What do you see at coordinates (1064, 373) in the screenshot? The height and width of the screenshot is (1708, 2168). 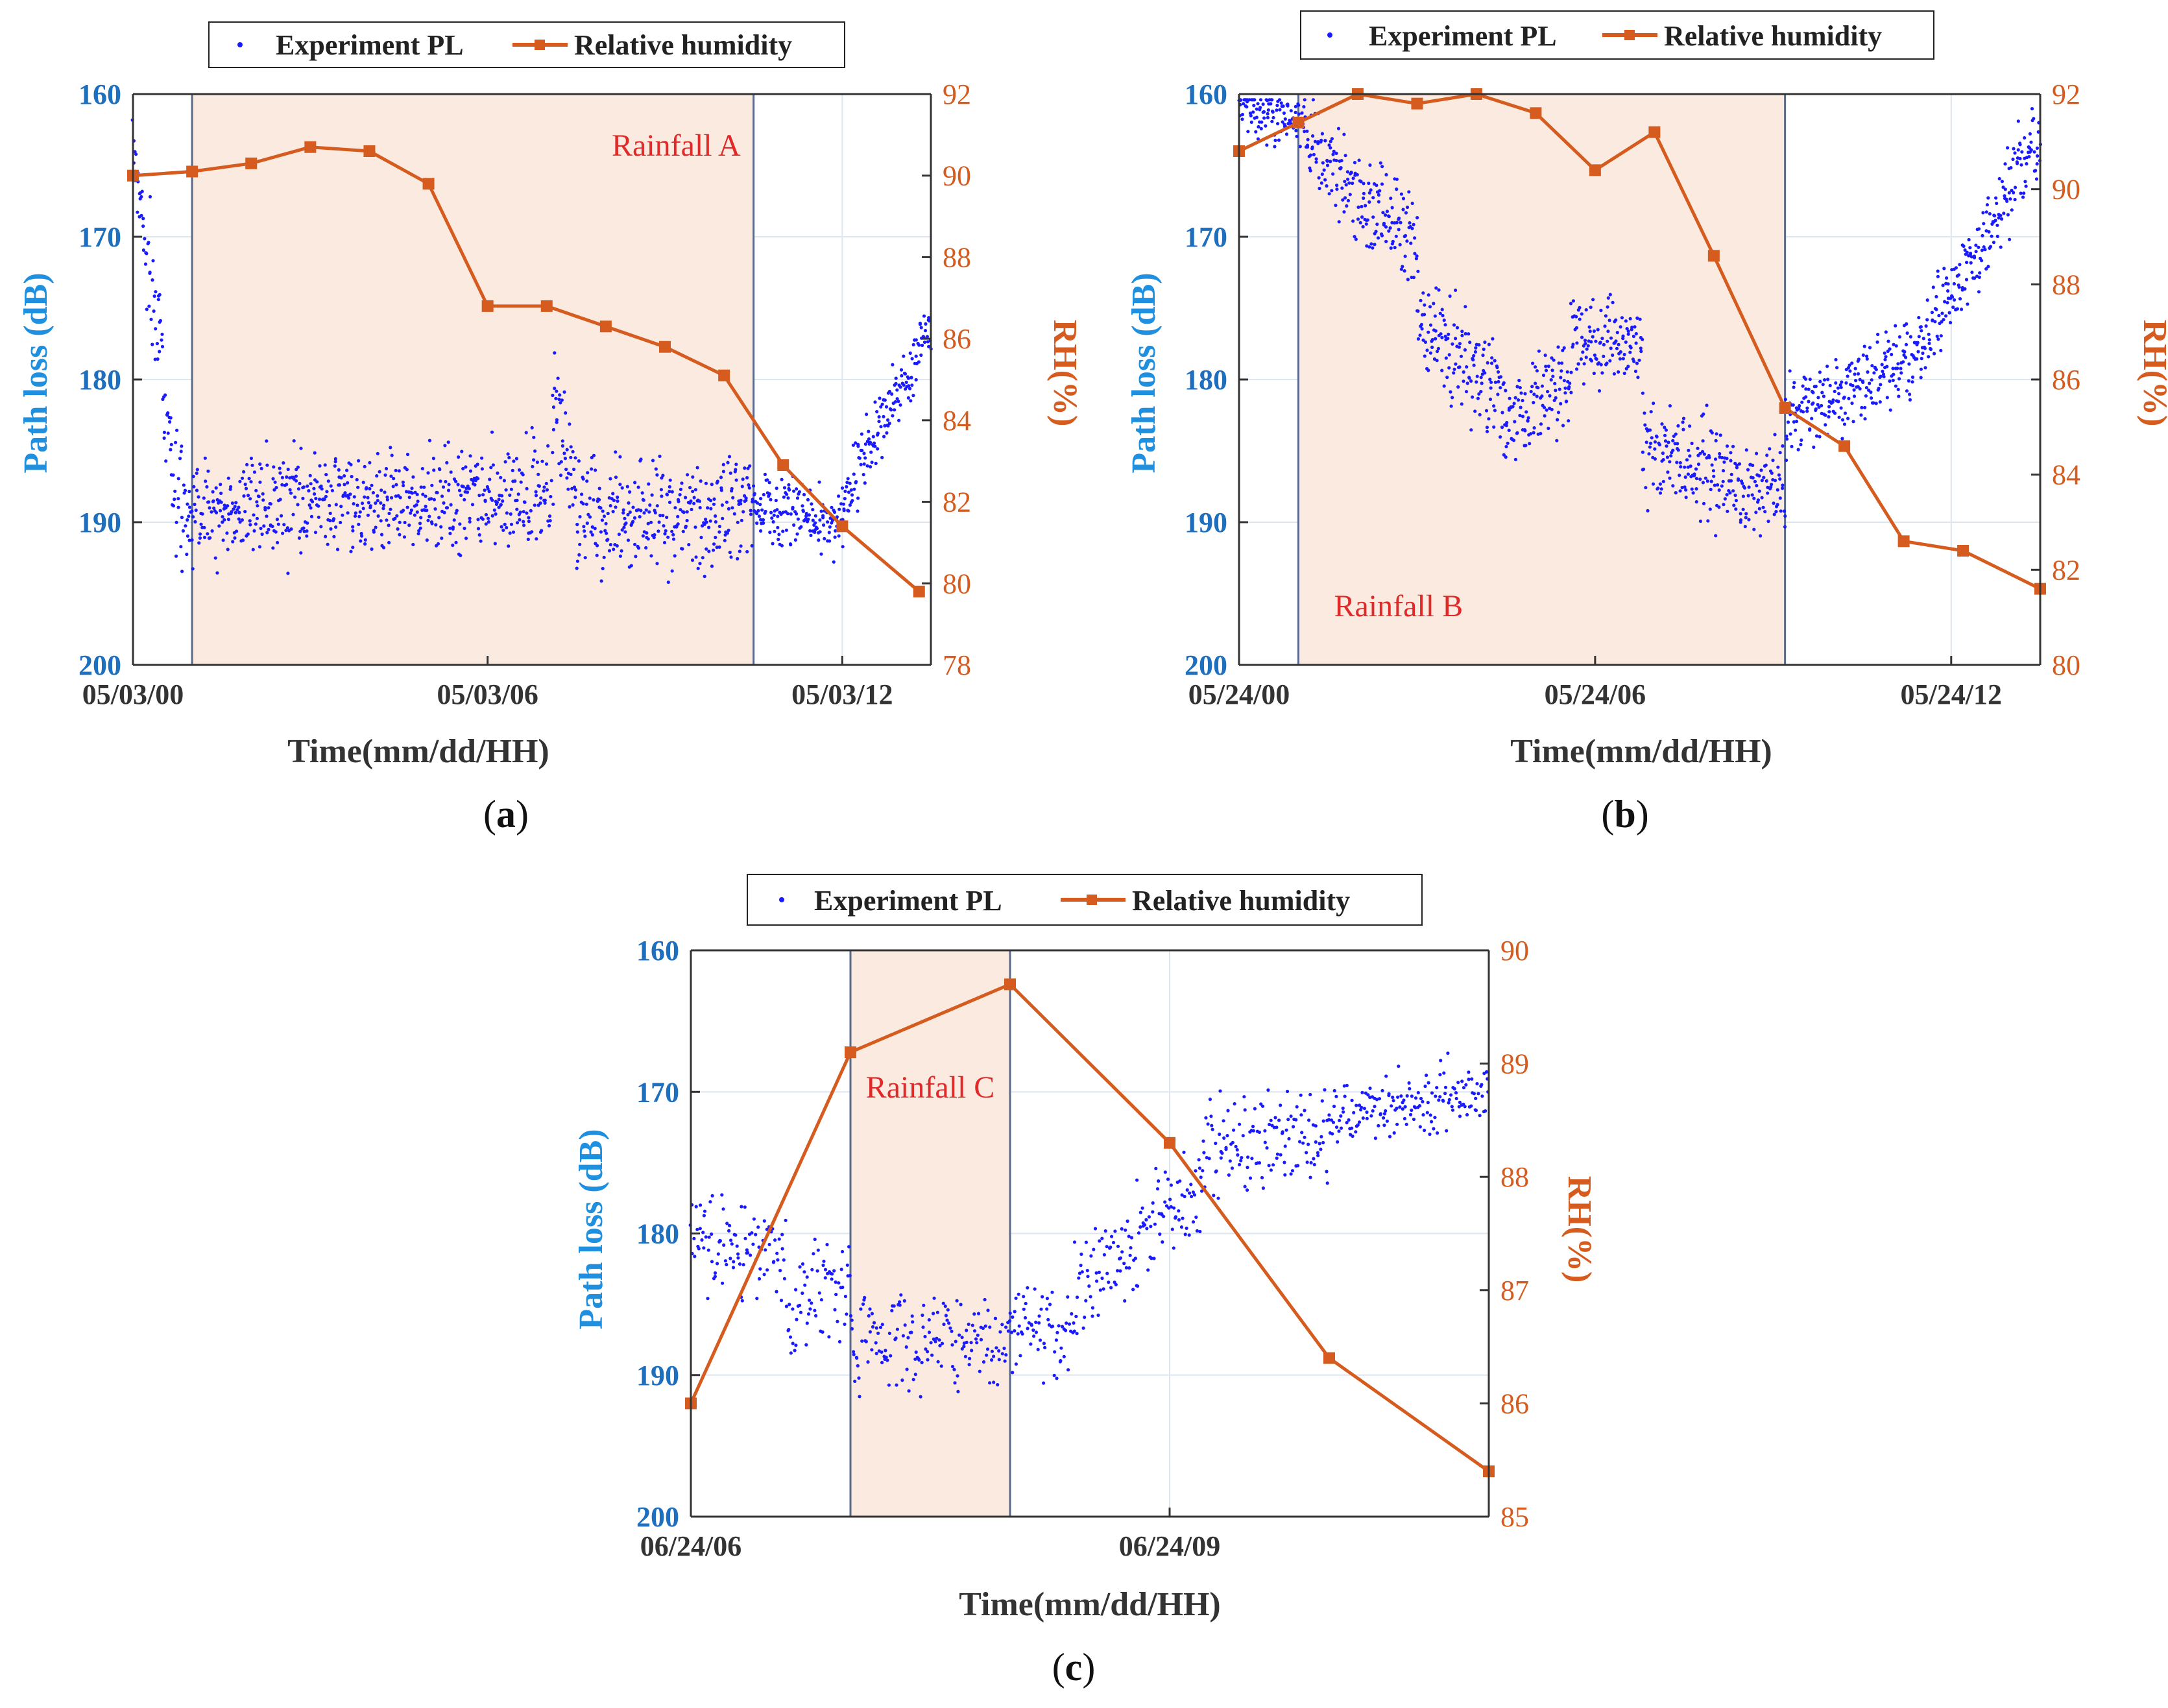 I see `y-axis-right-label-a: RH(%)` at bounding box center [1064, 373].